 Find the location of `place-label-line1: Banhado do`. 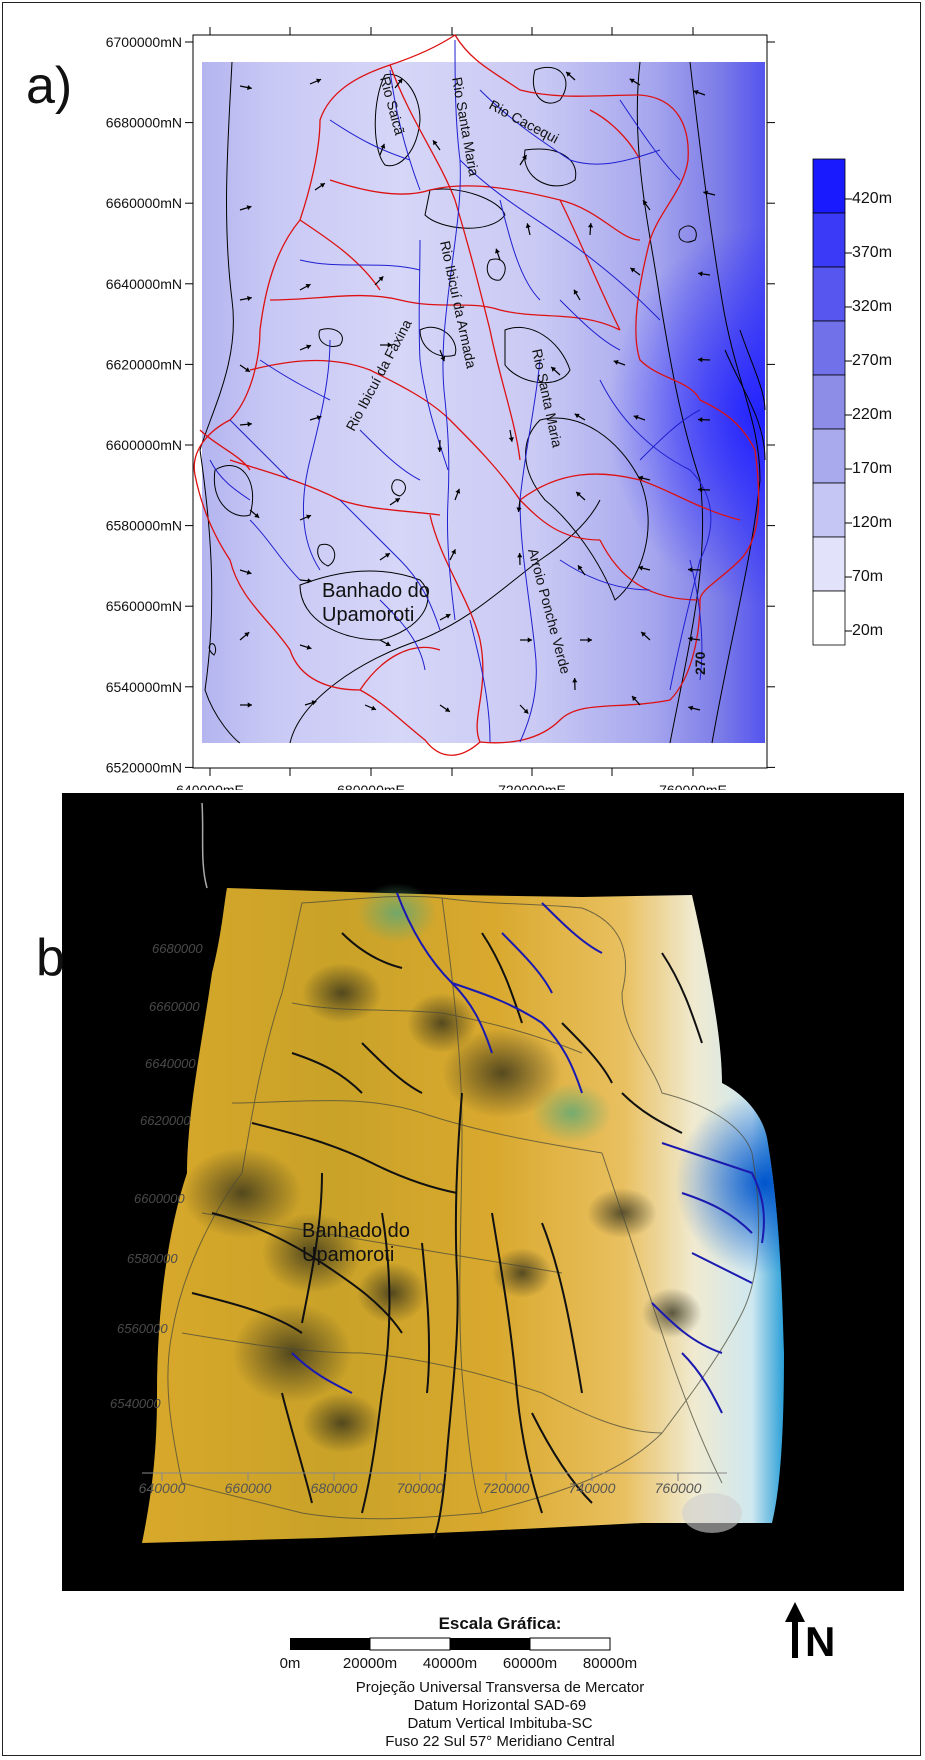

place-label-line1: Banhado do is located at coordinates (376, 591).